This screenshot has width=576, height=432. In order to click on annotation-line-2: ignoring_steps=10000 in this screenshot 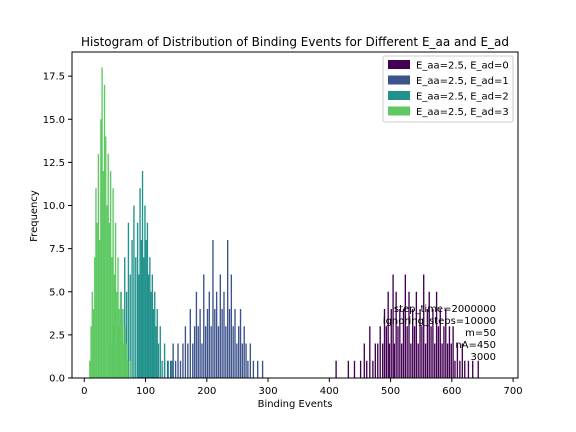, I will do `click(439, 321)`.